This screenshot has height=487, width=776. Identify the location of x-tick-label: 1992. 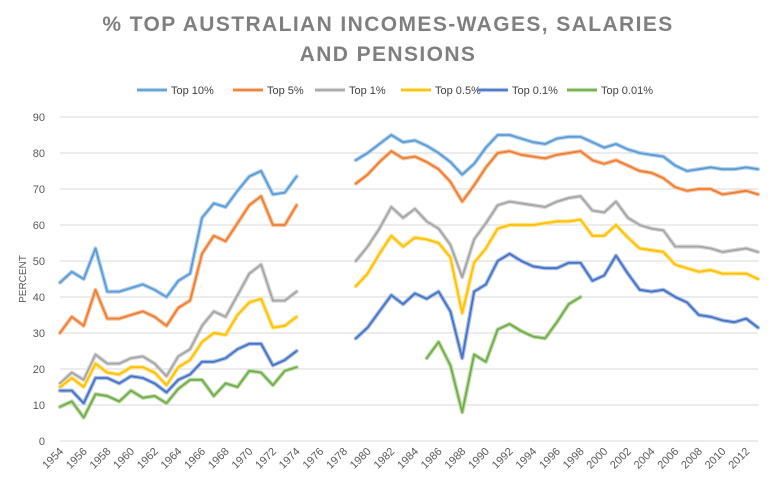
(503, 459).